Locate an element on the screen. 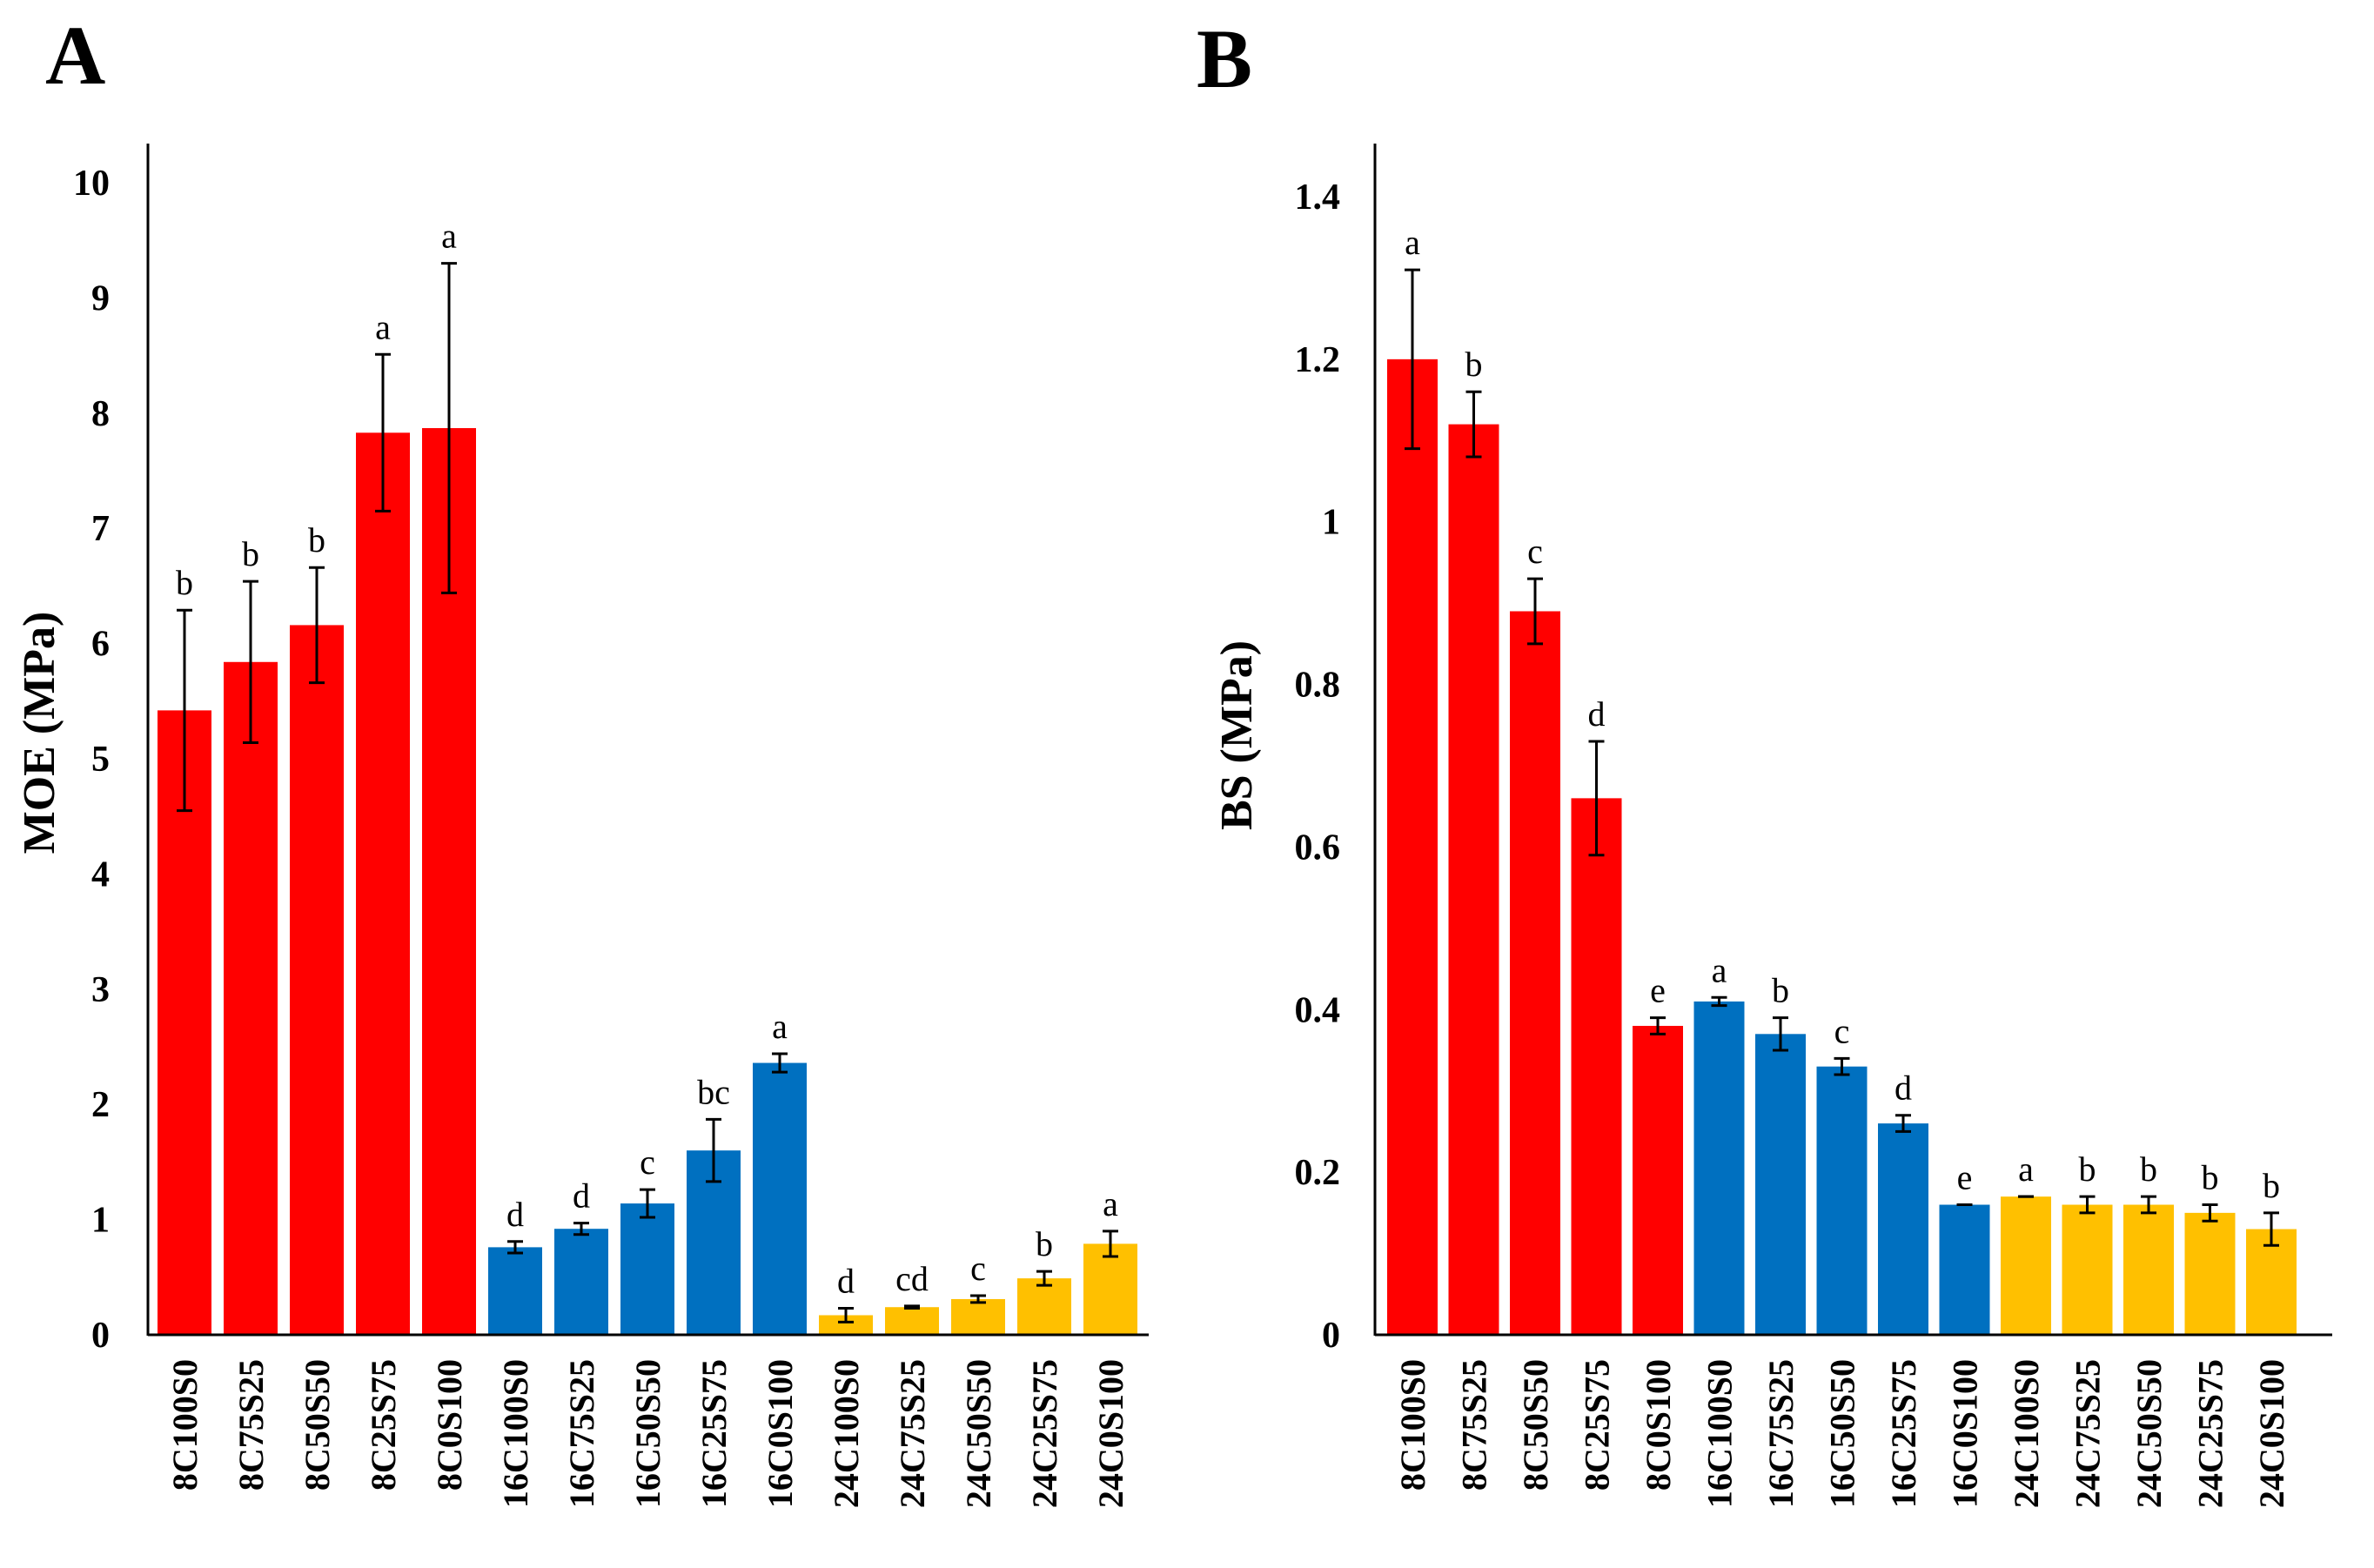  bar-16c0s100 is located at coordinates (780, 1199).